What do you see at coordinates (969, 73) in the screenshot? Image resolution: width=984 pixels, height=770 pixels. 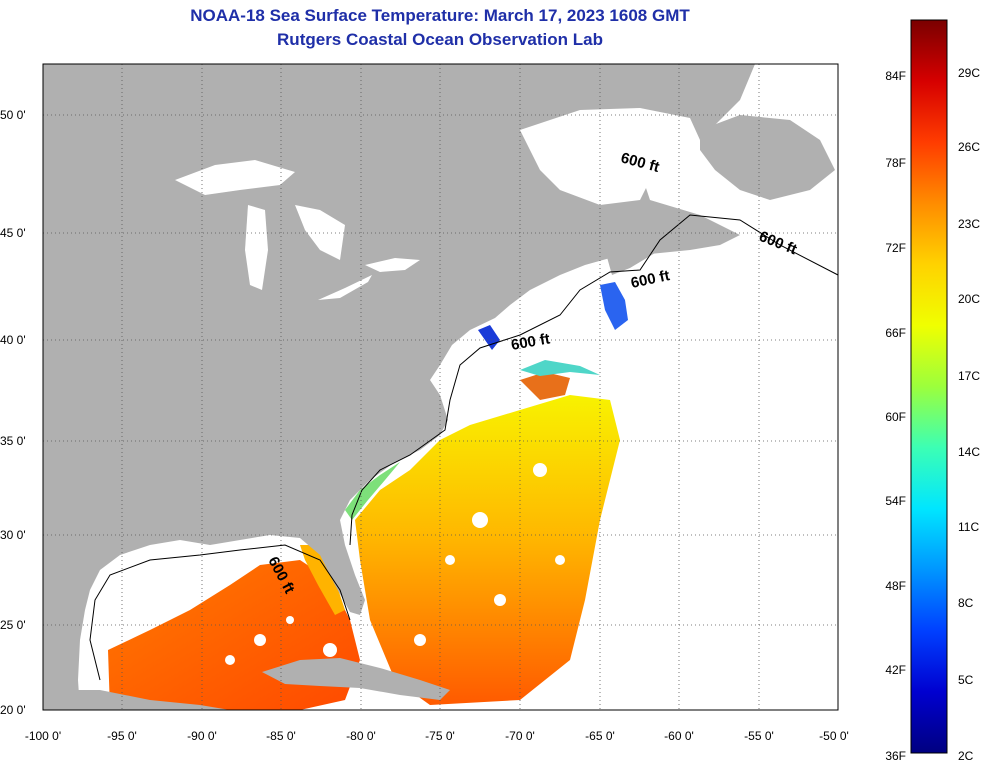 I see `colorbar-c-label: 29C` at bounding box center [969, 73].